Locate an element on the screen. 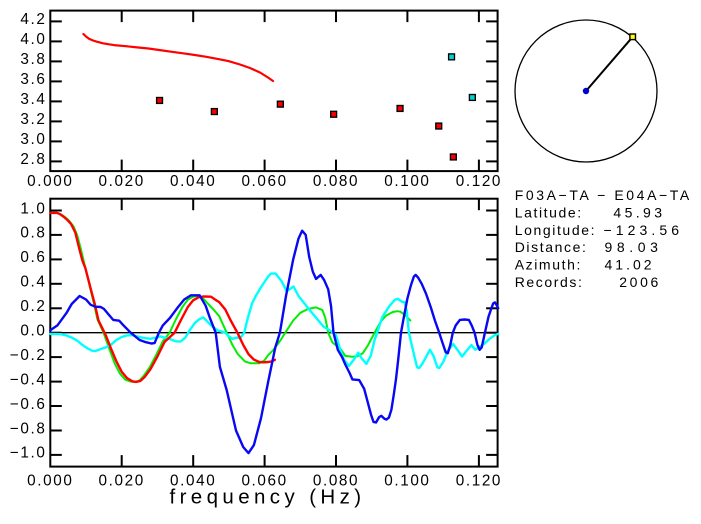 This screenshot has height=524, width=701. svg-text: 3.0 is located at coordinates (33, 139).